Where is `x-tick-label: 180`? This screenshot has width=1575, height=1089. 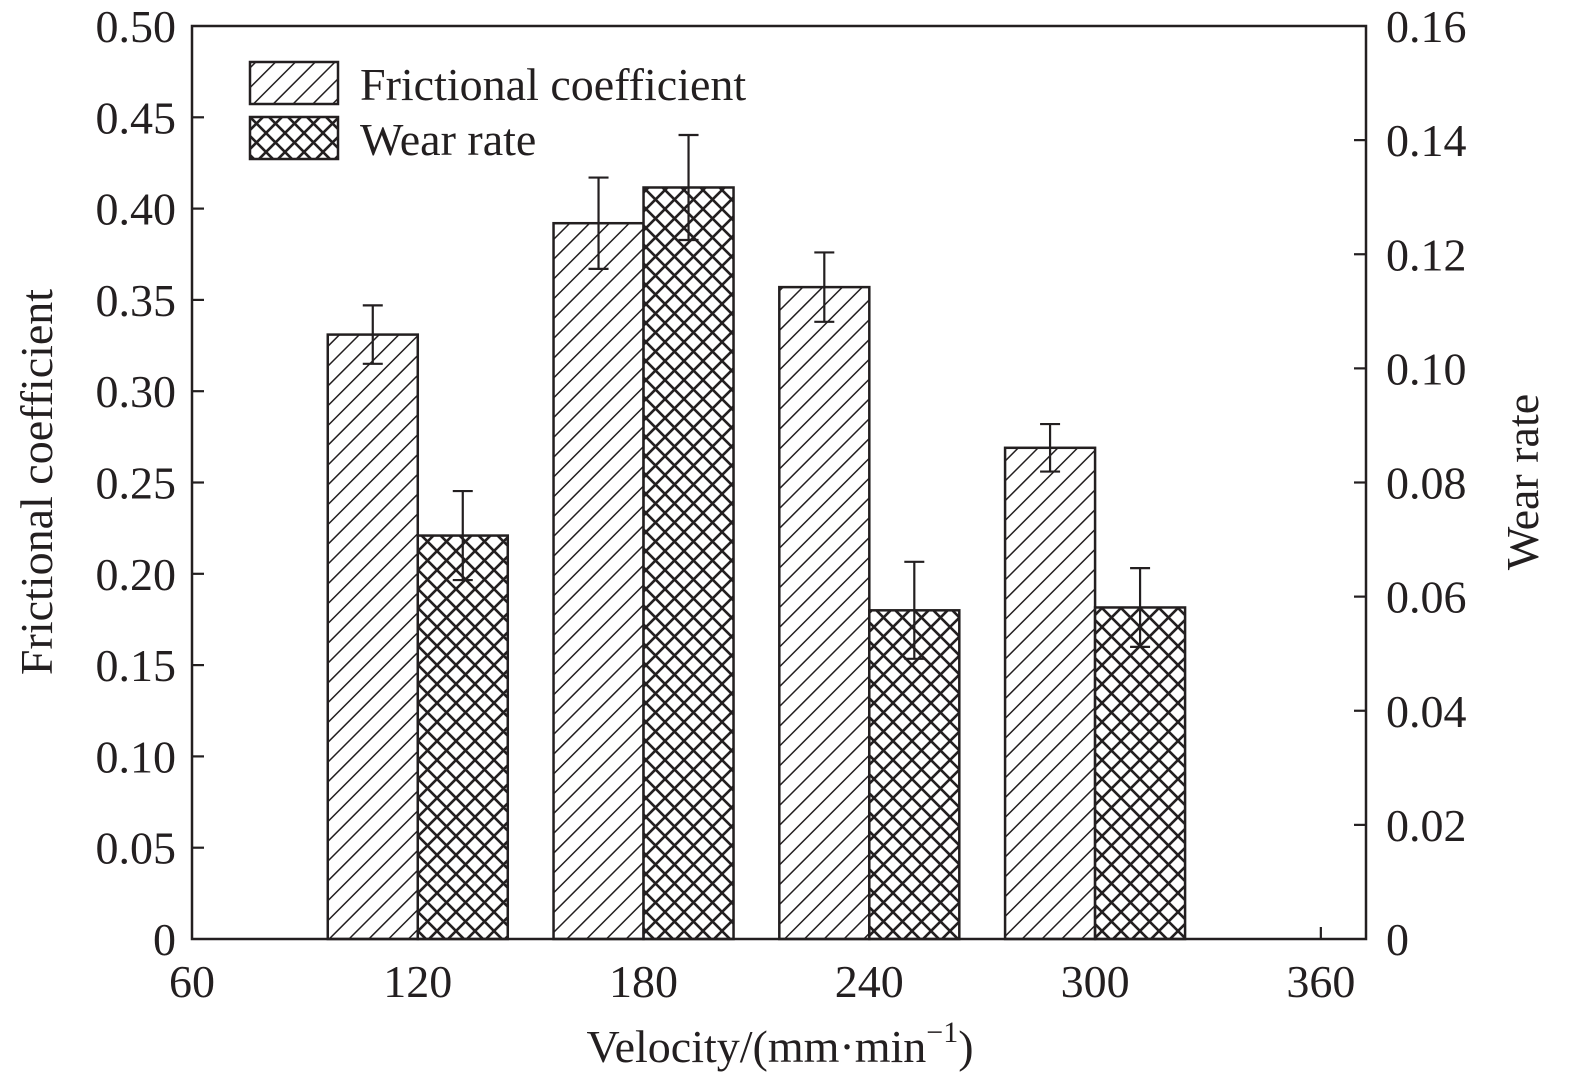
x-tick-label: 180 is located at coordinates (643, 981).